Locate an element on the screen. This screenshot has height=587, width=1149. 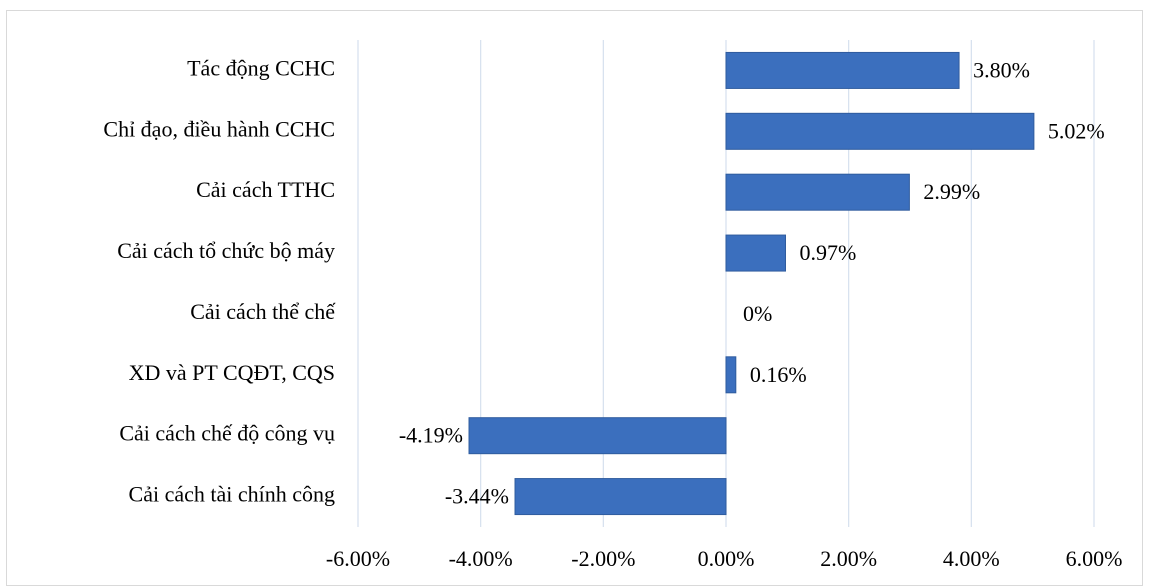
y-tick-label: Cải cách tài chính công is located at coordinates (232, 494).